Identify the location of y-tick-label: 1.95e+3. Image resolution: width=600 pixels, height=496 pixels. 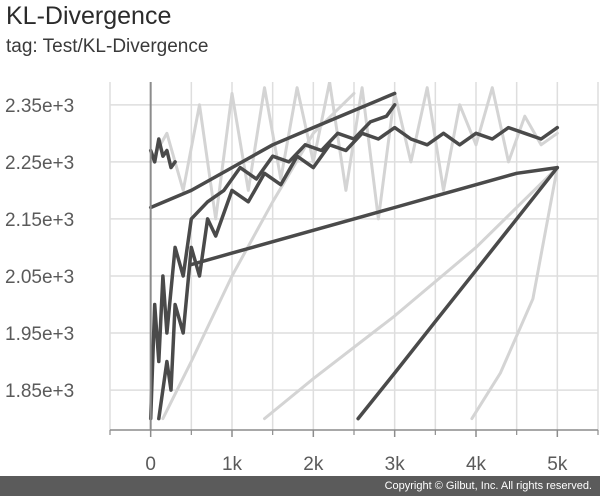
(39, 334).